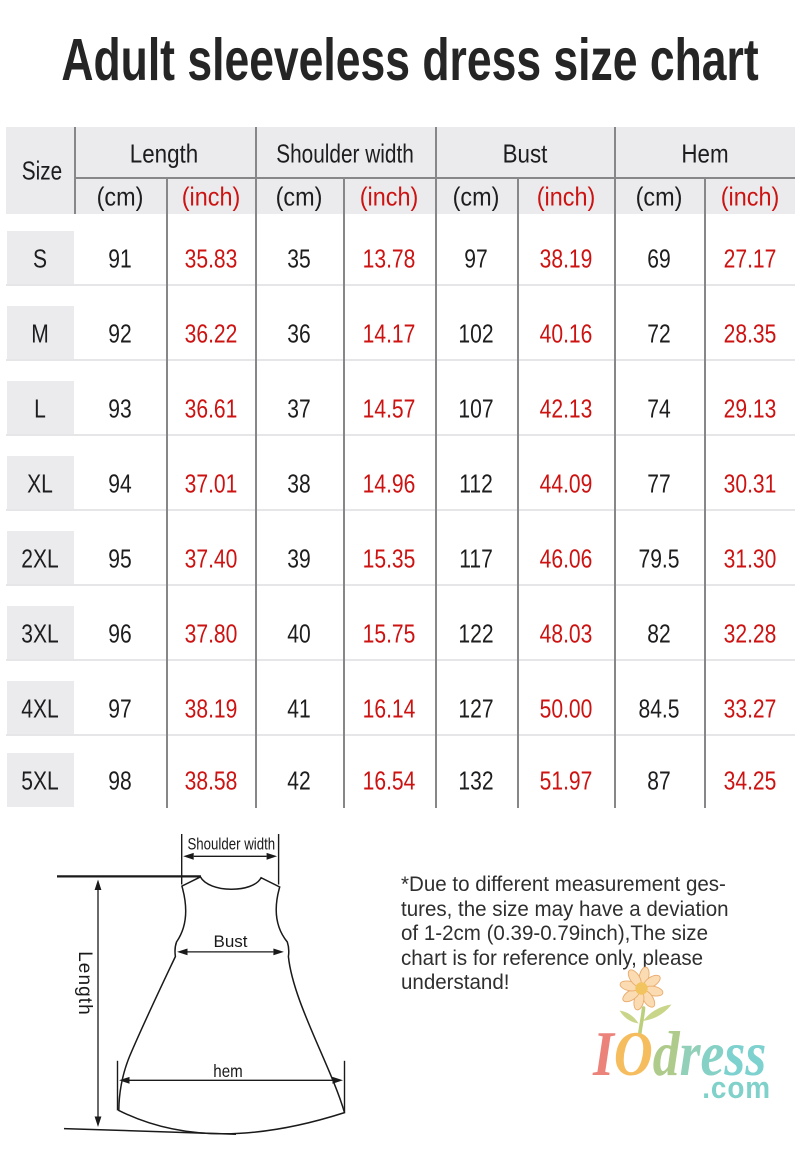 The image size is (800, 1167). I want to click on svg-text: Length, so click(84, 983).